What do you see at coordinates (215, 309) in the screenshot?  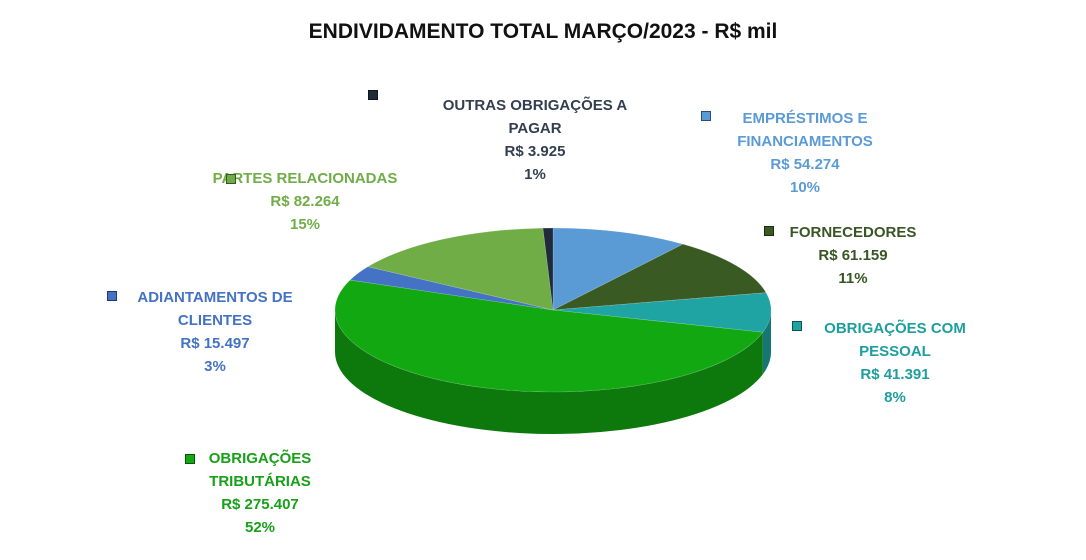 I see `category-label: ADIANTAMENTOS DE CLIENTES` at bounding box center [215, 309].